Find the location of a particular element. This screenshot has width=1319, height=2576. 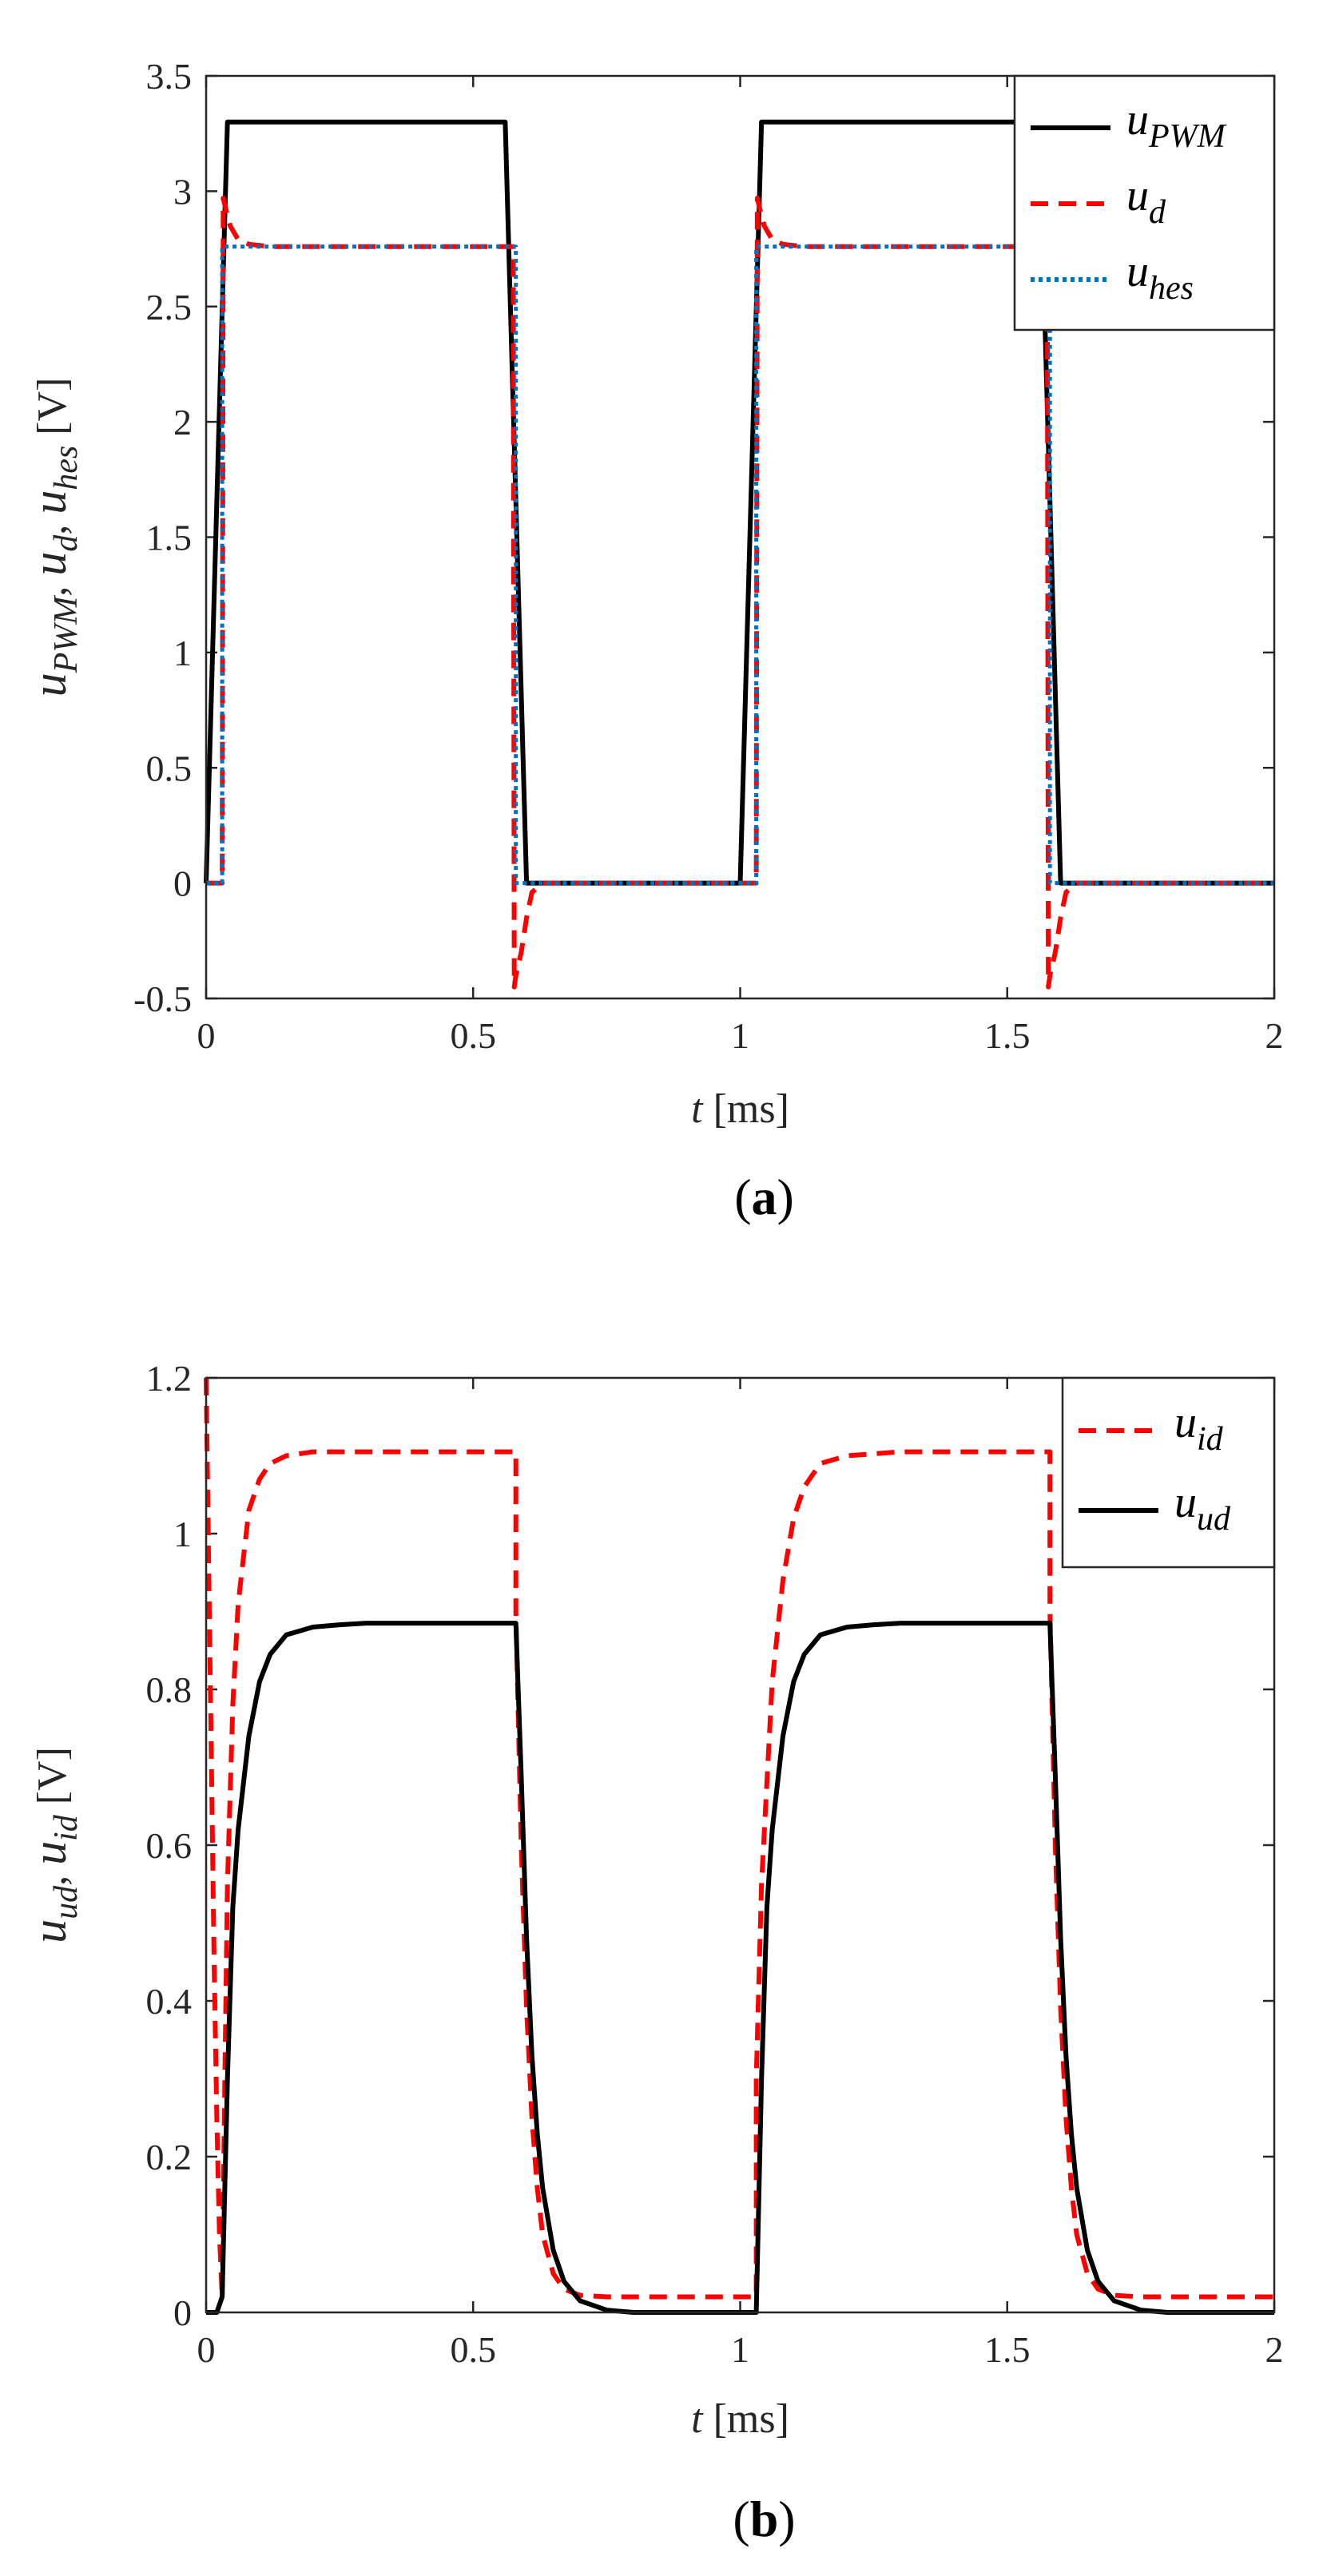

y-axis-sub2-b: id is located at coordinates (66, 1827).